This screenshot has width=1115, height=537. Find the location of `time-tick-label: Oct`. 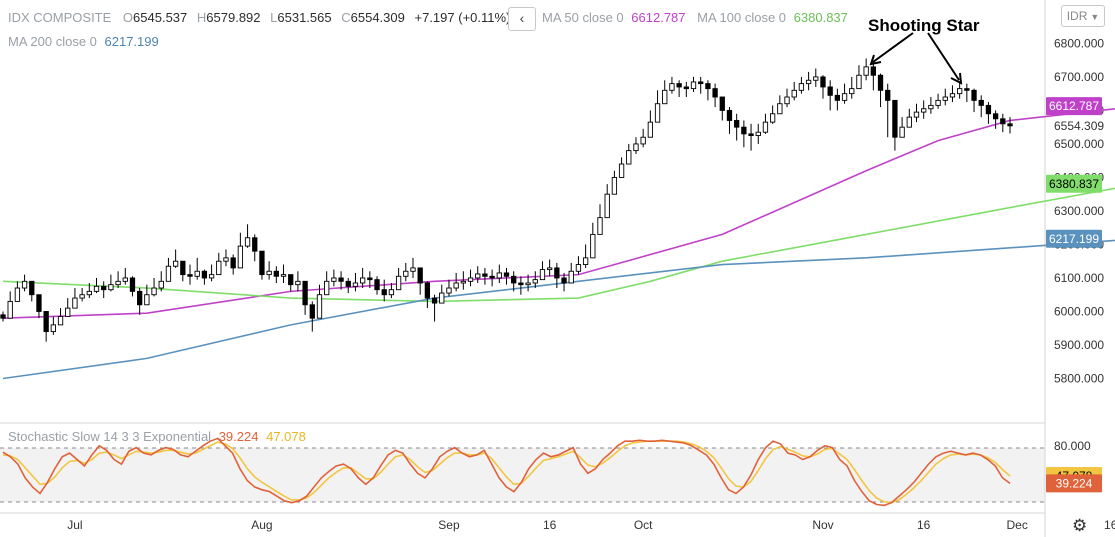

time-tick-label: Oct is located at coordinates (643, 525).